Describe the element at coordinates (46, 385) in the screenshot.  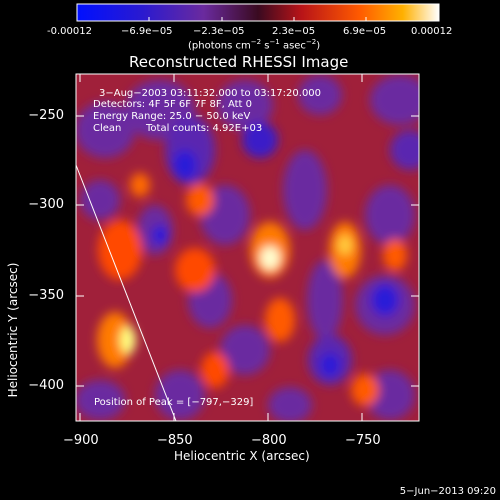
I see `y-tick-label: −400` at that location.